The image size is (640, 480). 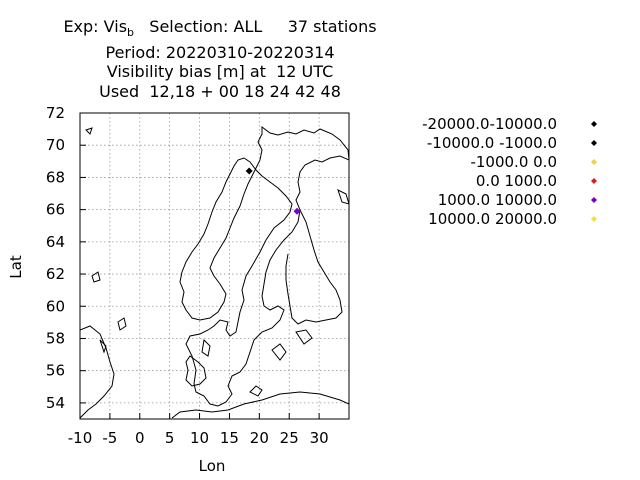 What do you see at coordinates (516, 181) in the screenshot?
I see `legend-label: 0.0 1000.0` at bounding box center [516, 181].